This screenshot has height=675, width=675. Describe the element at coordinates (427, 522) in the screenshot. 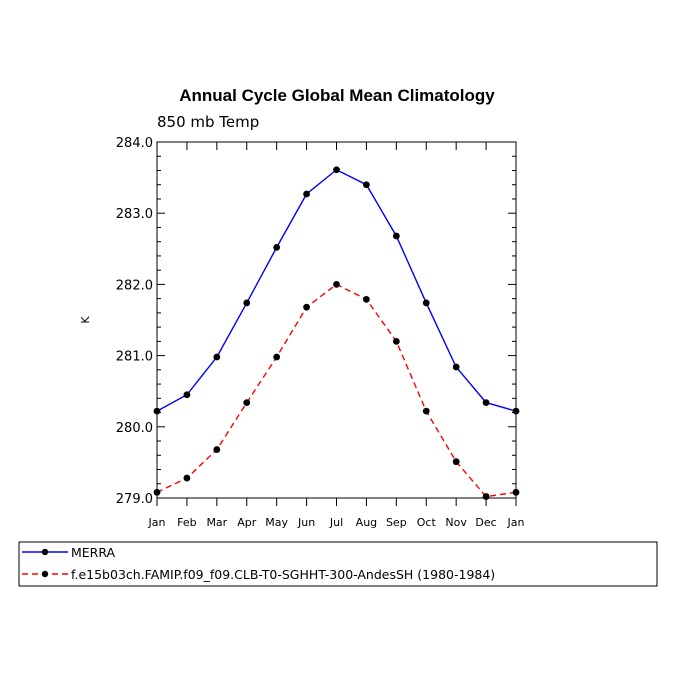

I see `x-tick-label: Oct` at that location.